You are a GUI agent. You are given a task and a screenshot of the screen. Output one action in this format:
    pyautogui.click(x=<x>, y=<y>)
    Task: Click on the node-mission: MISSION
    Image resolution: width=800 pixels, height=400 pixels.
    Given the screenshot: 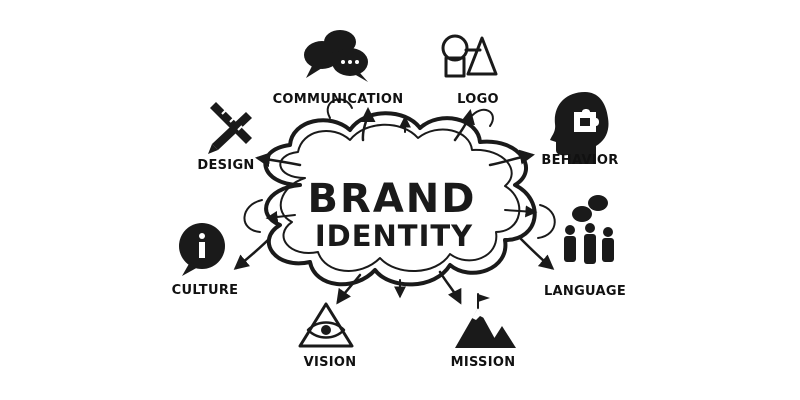 What is the action you would take?
    pyautogui.click(x=483, y=331)
    